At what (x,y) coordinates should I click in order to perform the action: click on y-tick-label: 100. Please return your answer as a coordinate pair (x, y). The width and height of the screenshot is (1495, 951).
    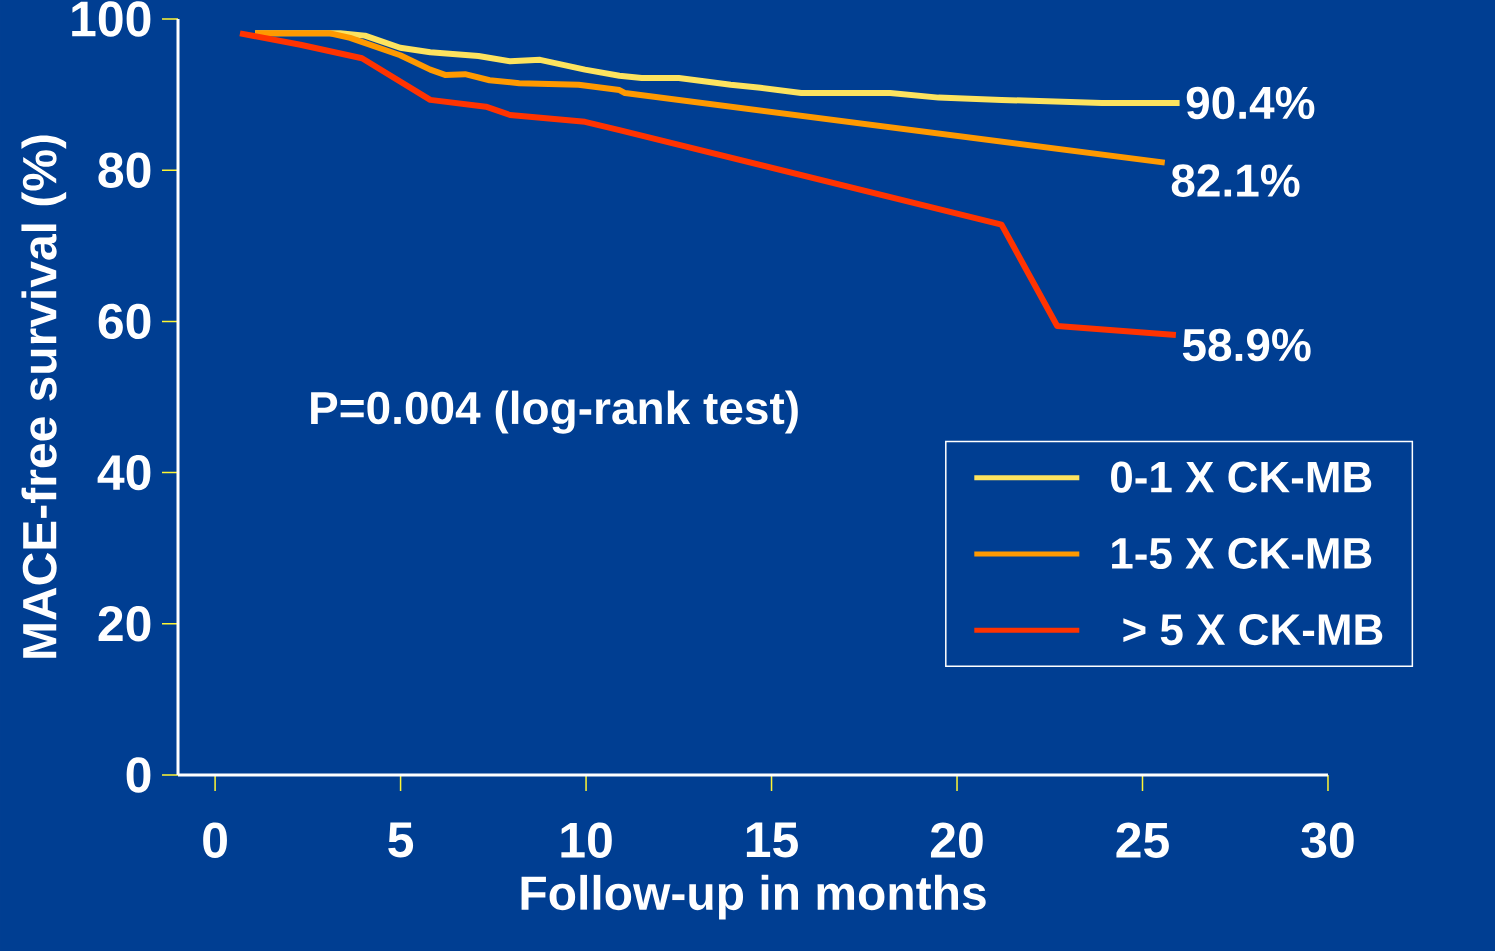
    Looking at the image, I should click on (111, 19).